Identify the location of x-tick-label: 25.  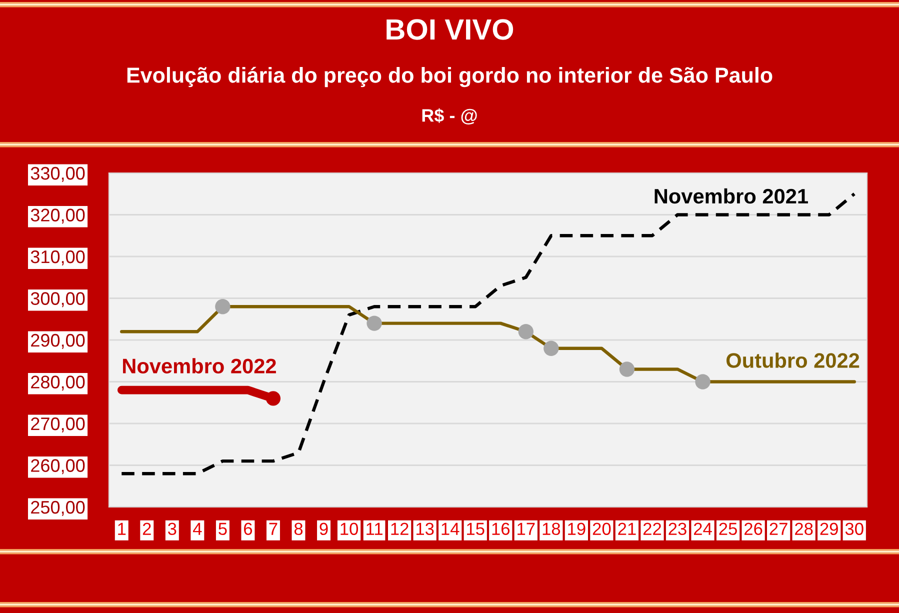
(728, 529).